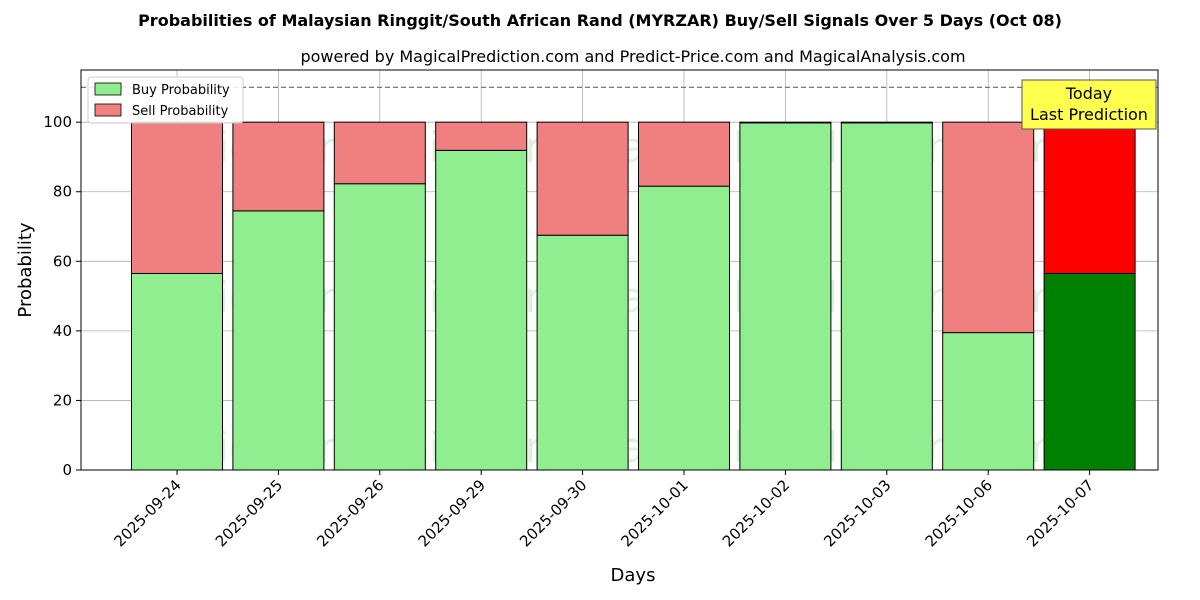 This screenshot has height=600, width=1200. Describe the element at coordinates (180, 111) in the screenshot. I see `legend-label-sell: Sell Probability` at that location.